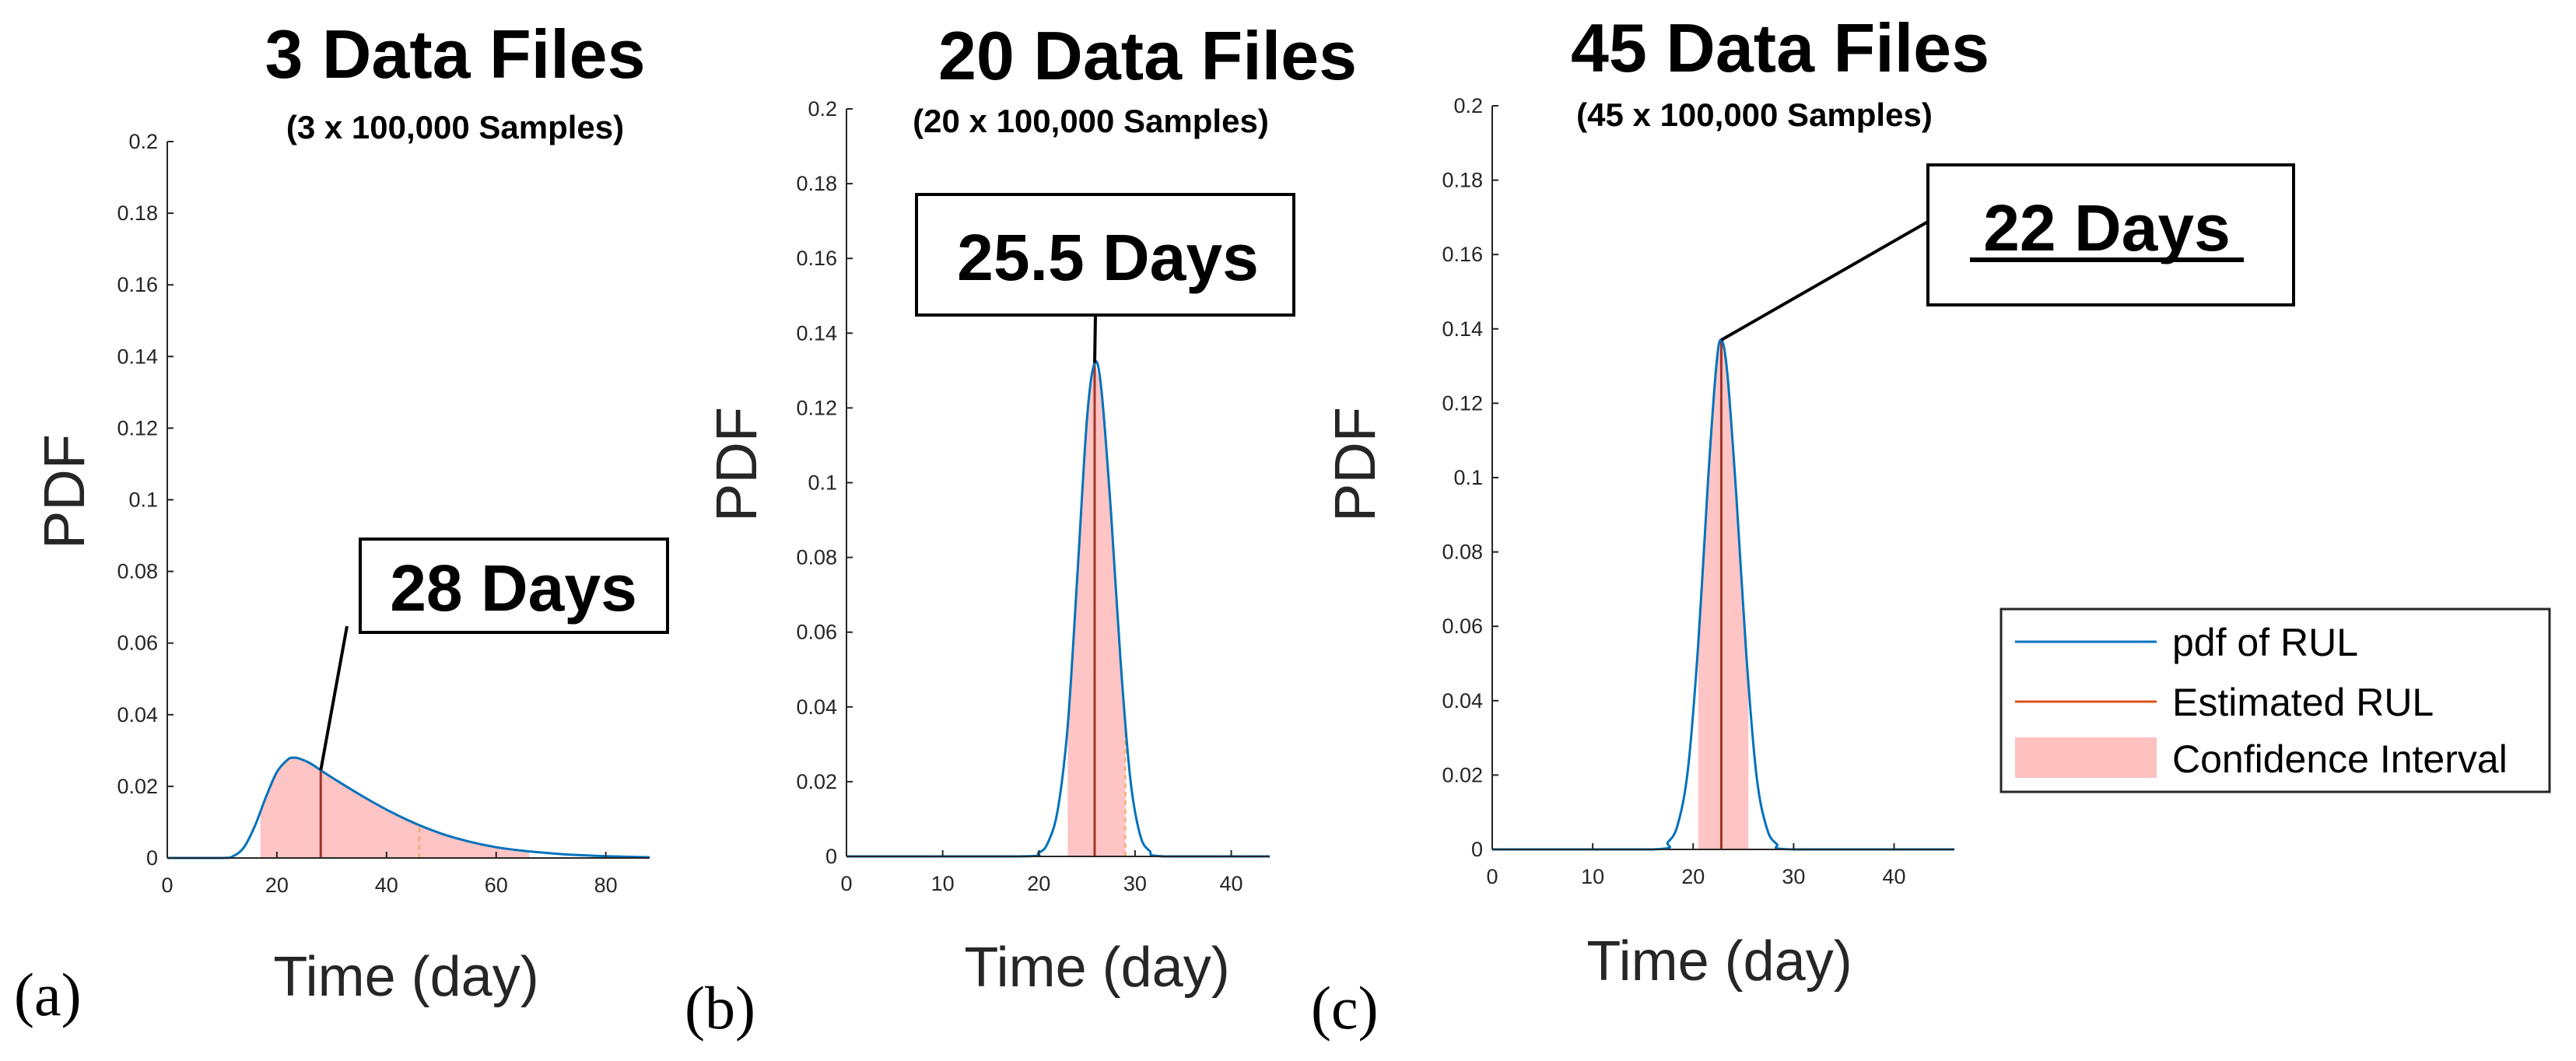 This screenshot has width=2576, height=1061. Describe the element at coordinates (1462, 329) in the screenshot. I see `panel-c-y-tick-label: 0.14` at that location.